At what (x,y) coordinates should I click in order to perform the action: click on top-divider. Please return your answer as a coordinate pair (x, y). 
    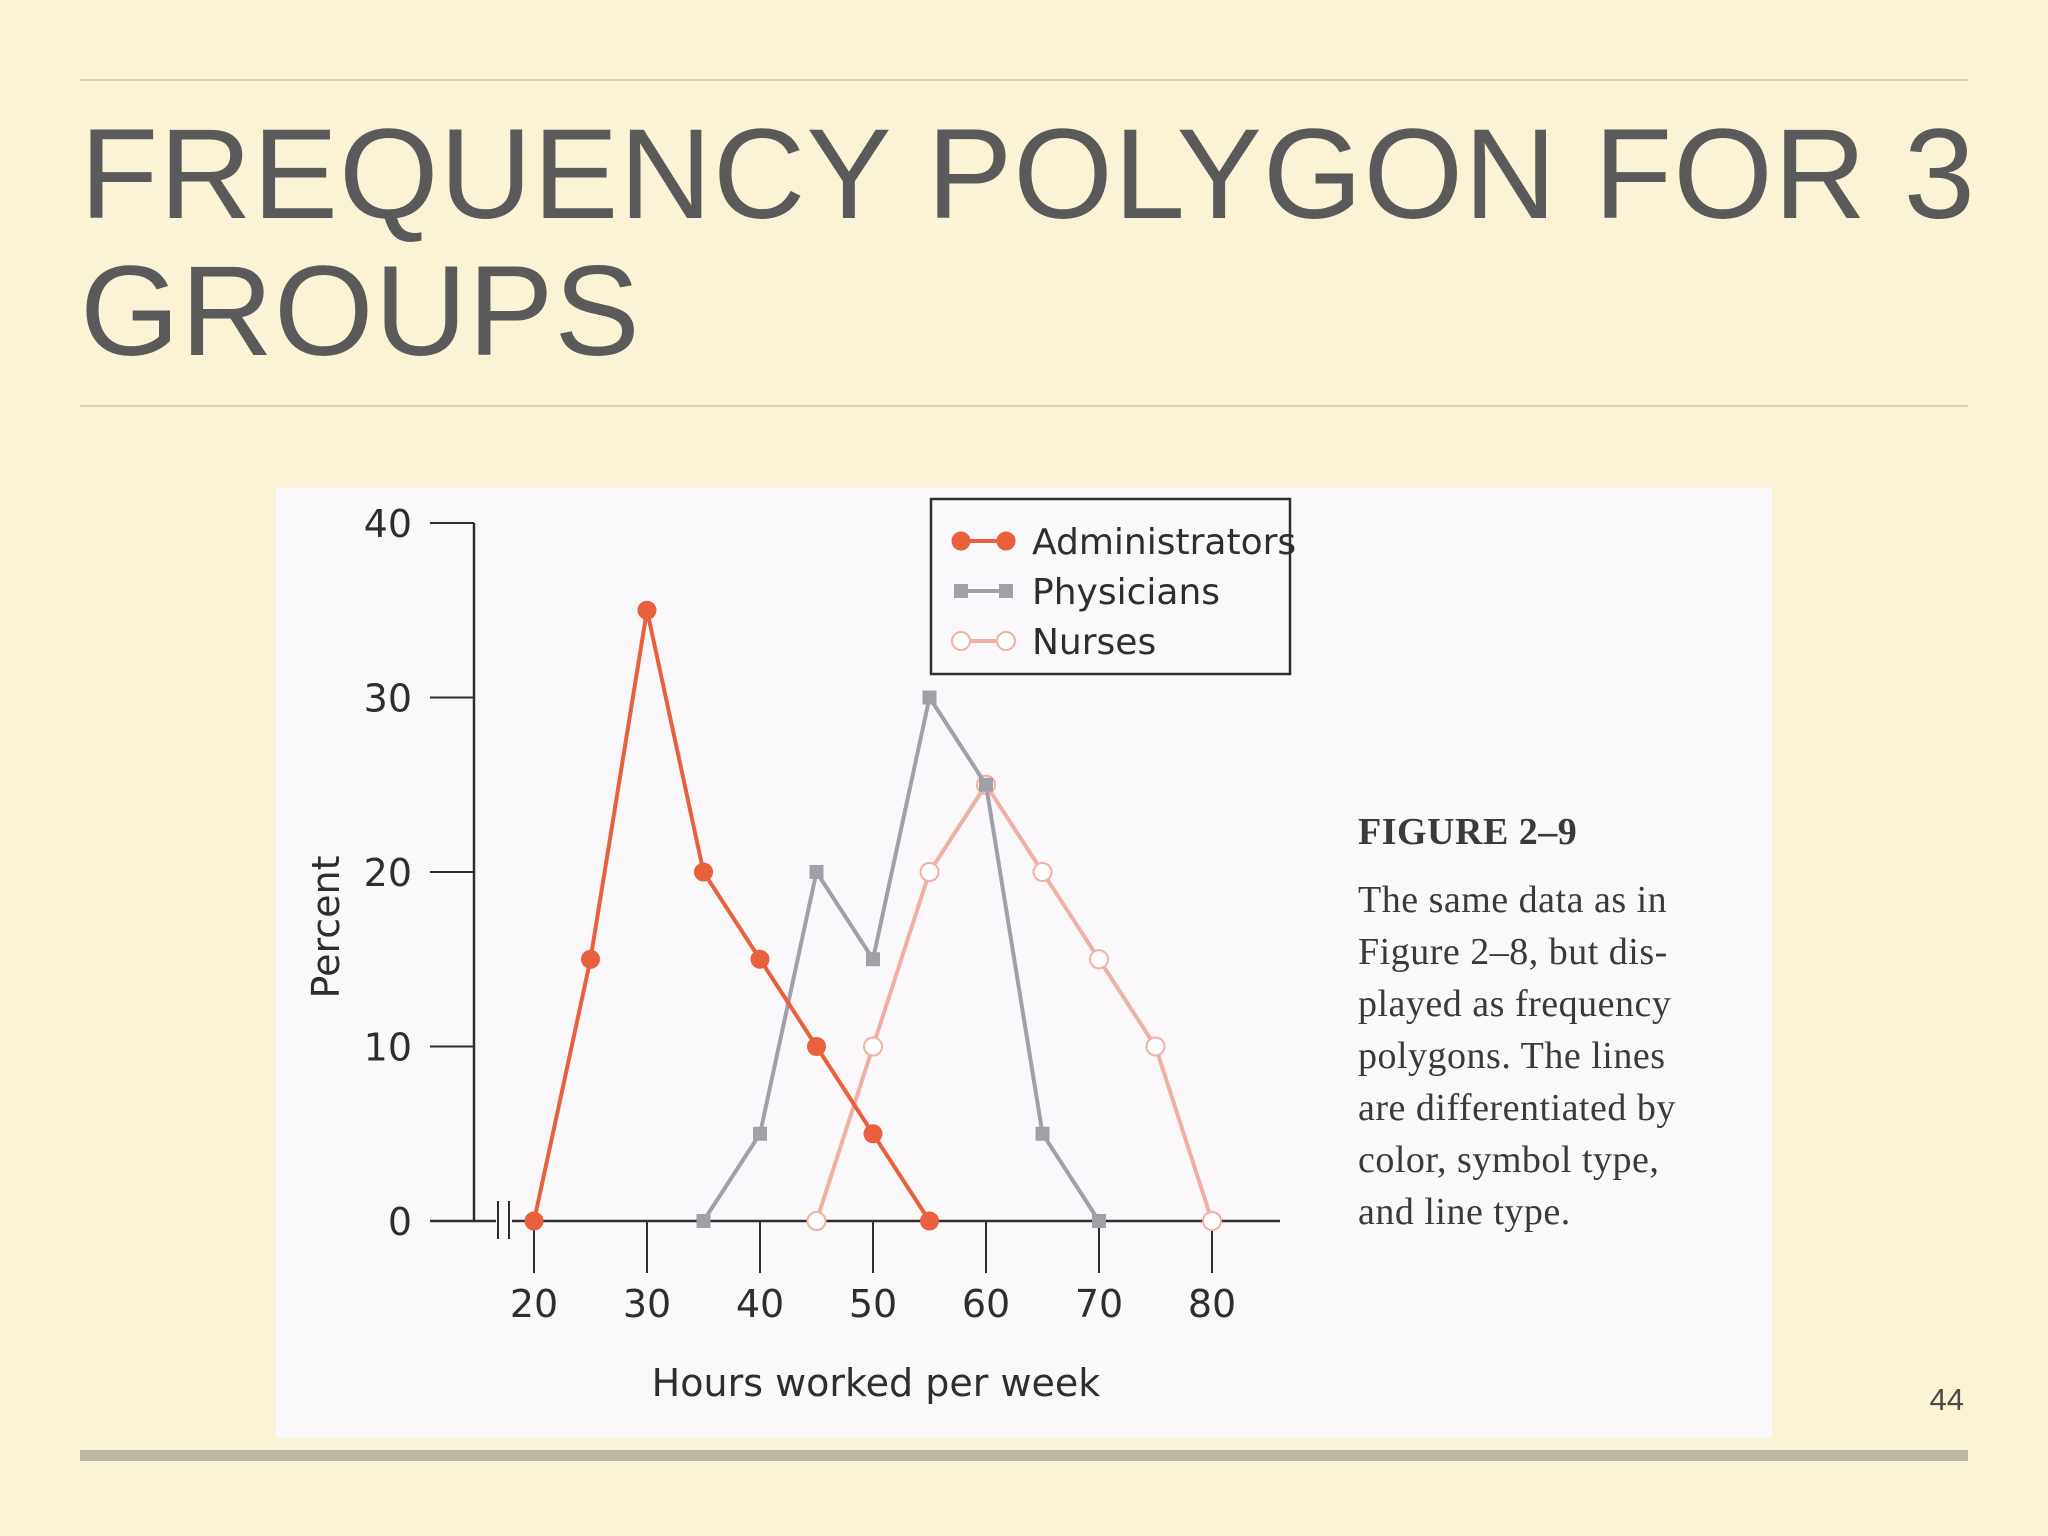
    Looking at the image, I should click on (1024, 80).